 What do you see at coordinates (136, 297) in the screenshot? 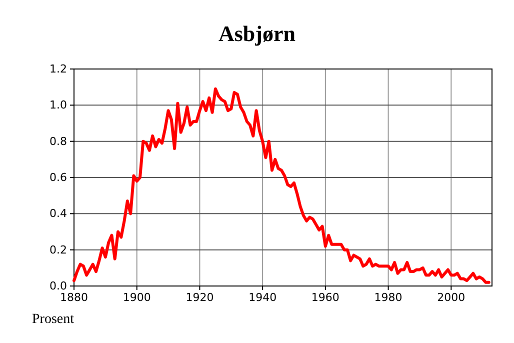
I see `x-tick-label: 1900` at bounding box center [136, 297].